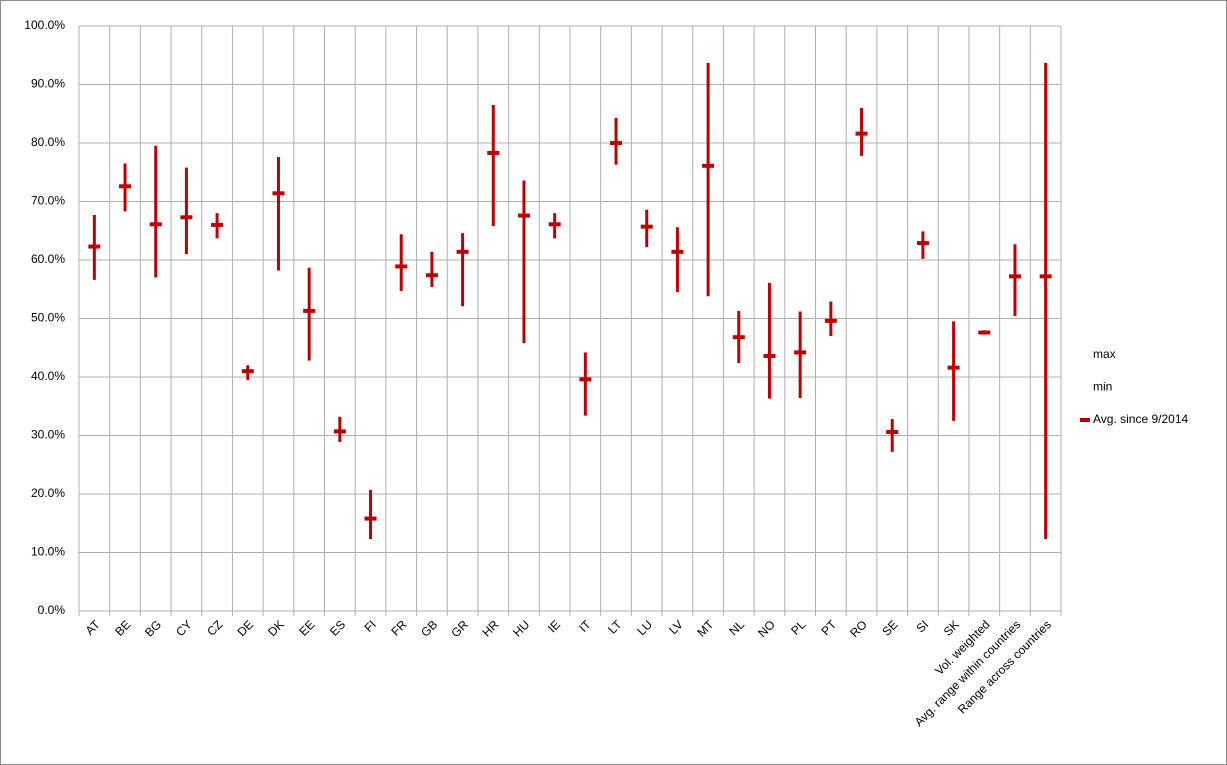  What do you see at coordinates (48, 493) in the screenshot?
I see `y-tick-label: 20.0%` at bounding box center [48, 493].